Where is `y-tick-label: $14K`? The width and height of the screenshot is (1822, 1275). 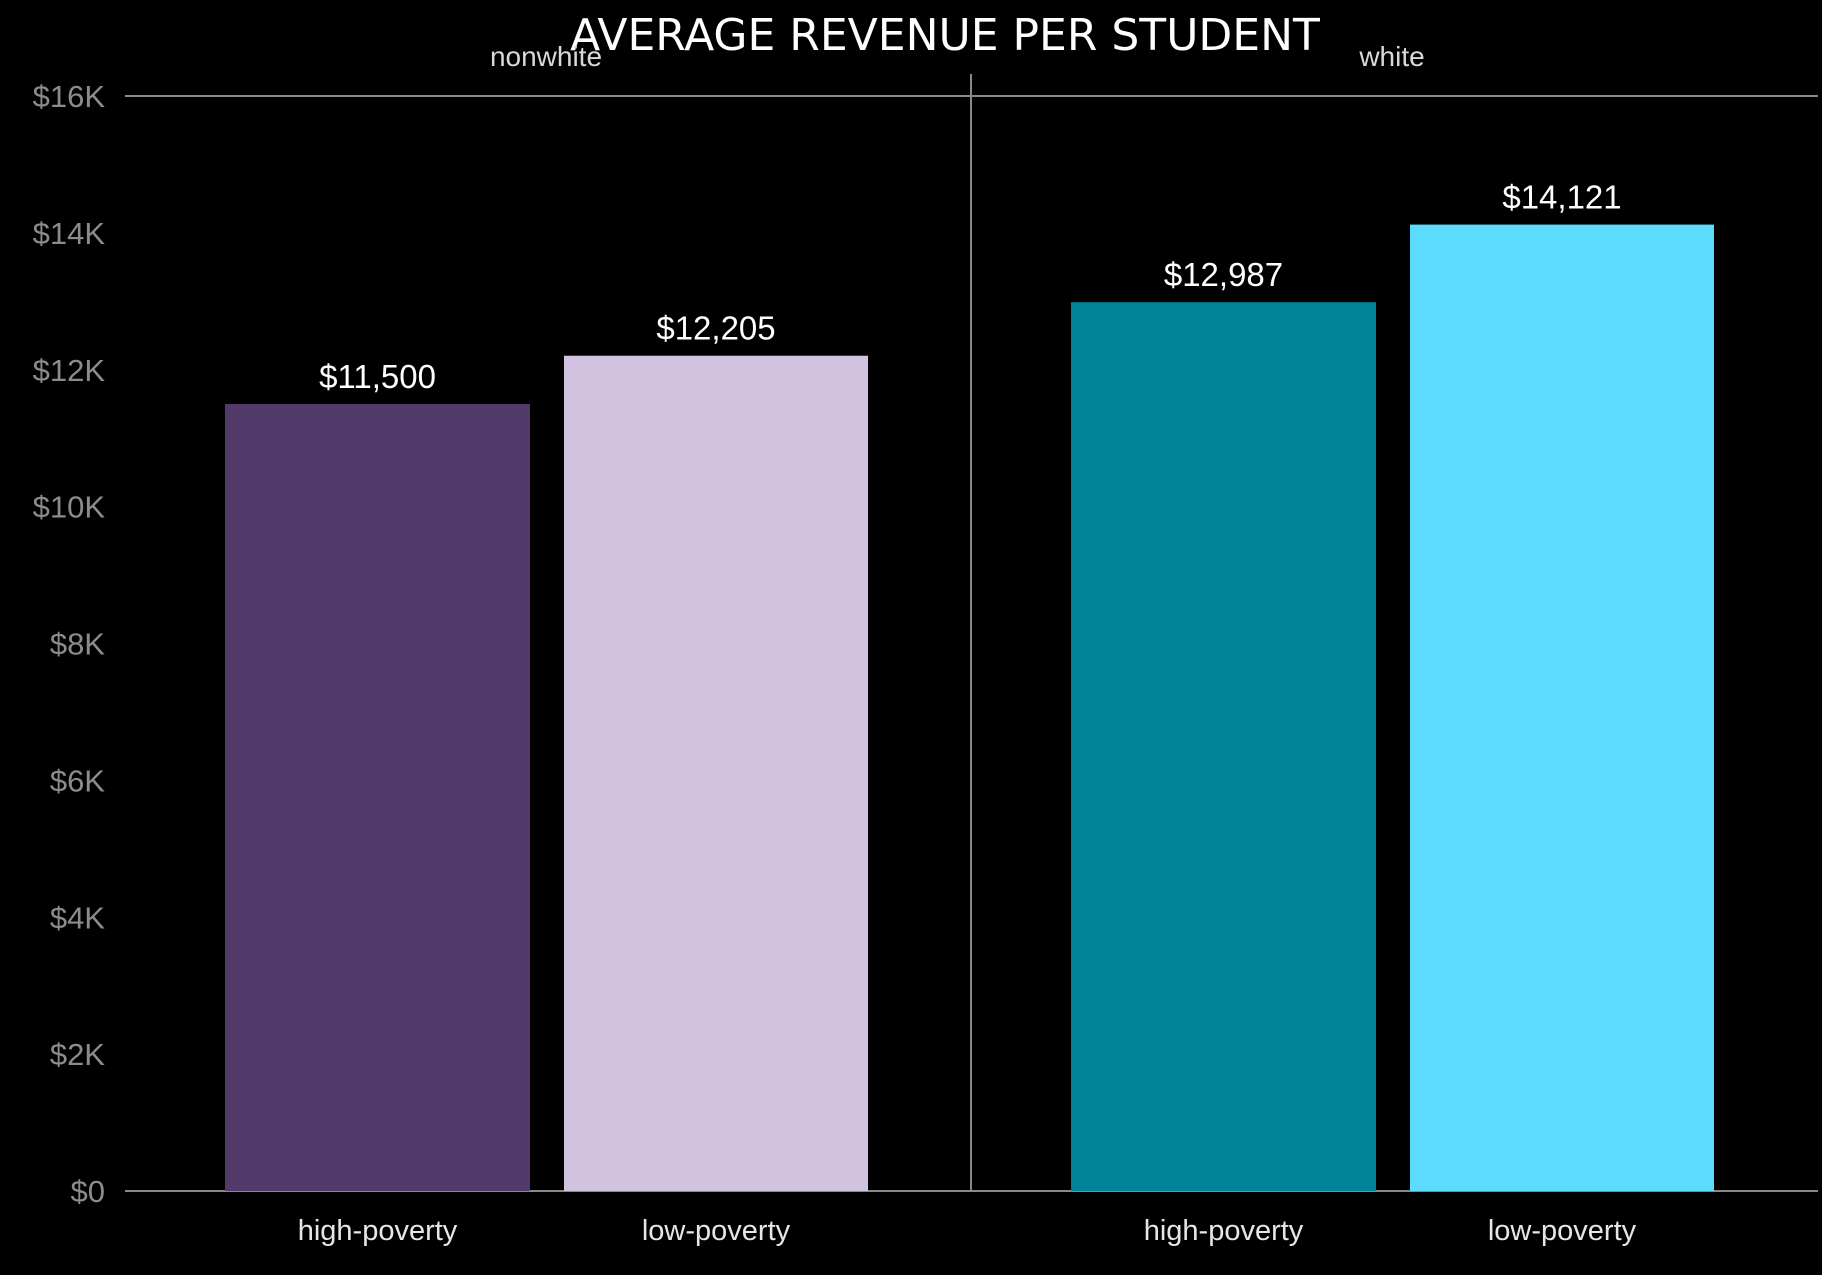 y-tick-label: $14K is located at coordinates (69, 233).